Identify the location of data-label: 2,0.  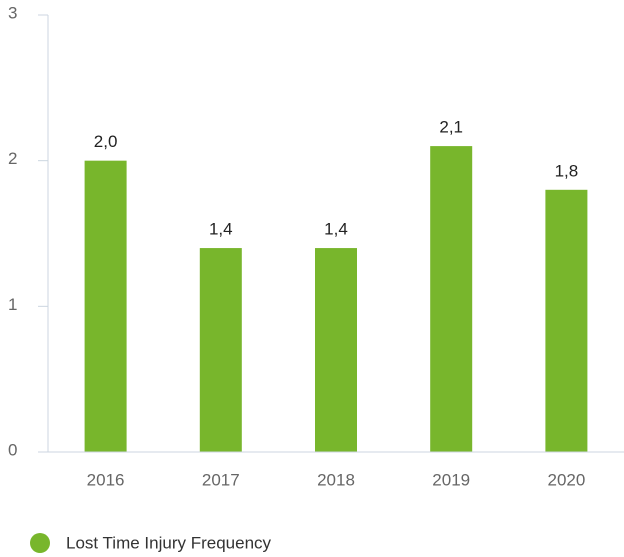
(106, 141).